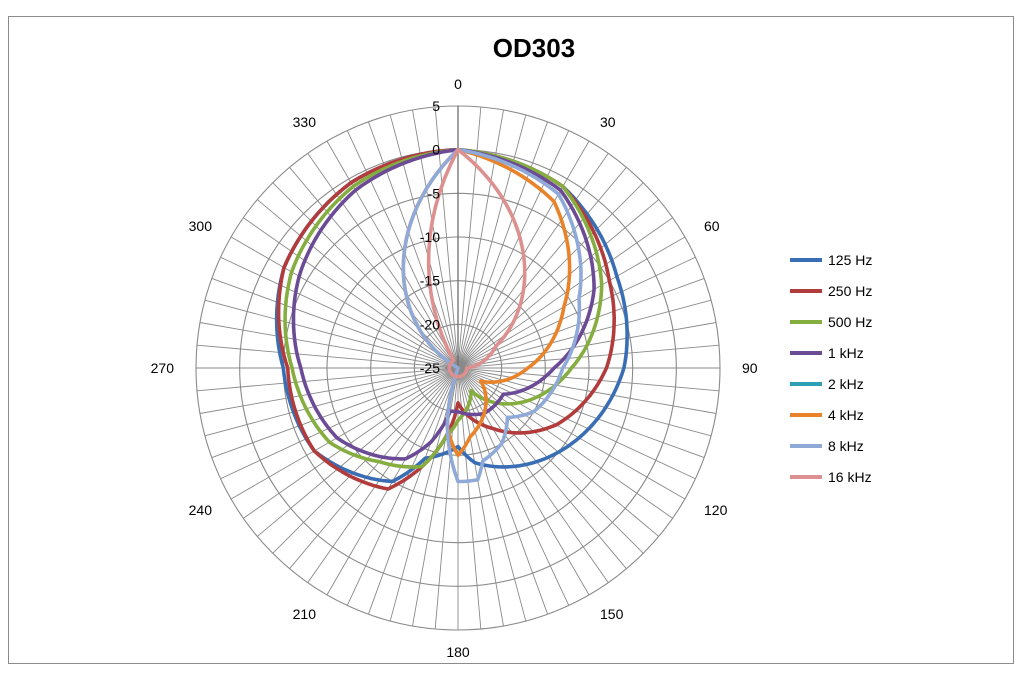 The width and height of the screenshot is (1024, 683). I want to click on radial-tick-label: -20, so click(430, 324).